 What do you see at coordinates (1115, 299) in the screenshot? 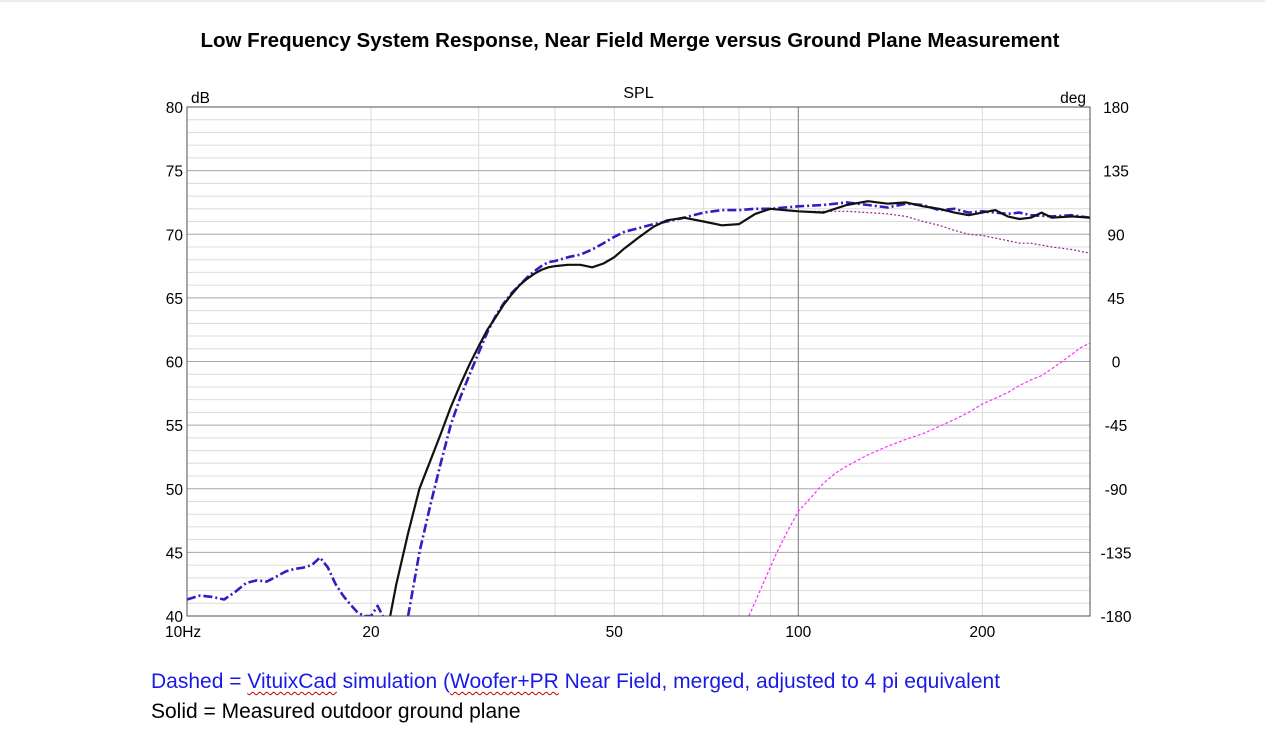
I see `y-right-tick-label: 45` at bounding box center [1115, 299].